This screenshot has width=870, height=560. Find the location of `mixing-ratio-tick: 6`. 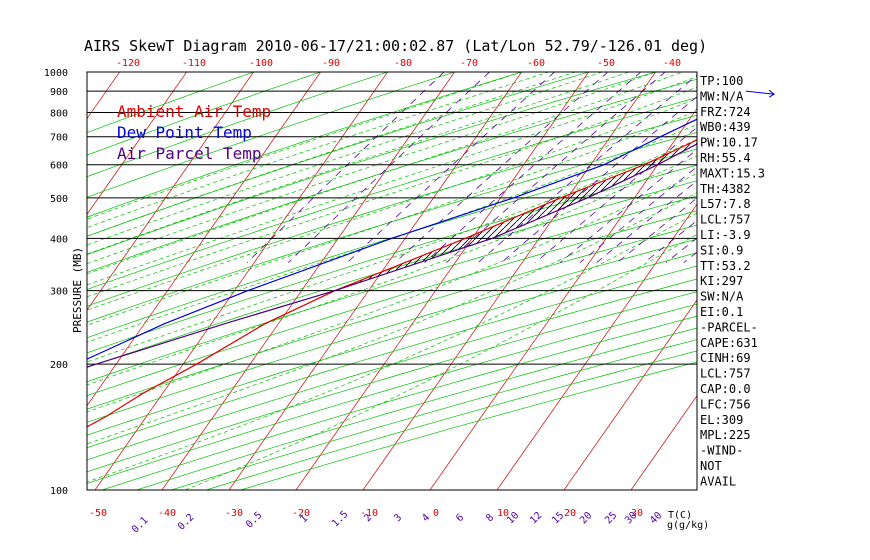

mixing-ratio-tick: 6 is located at coordinates (460, 518).